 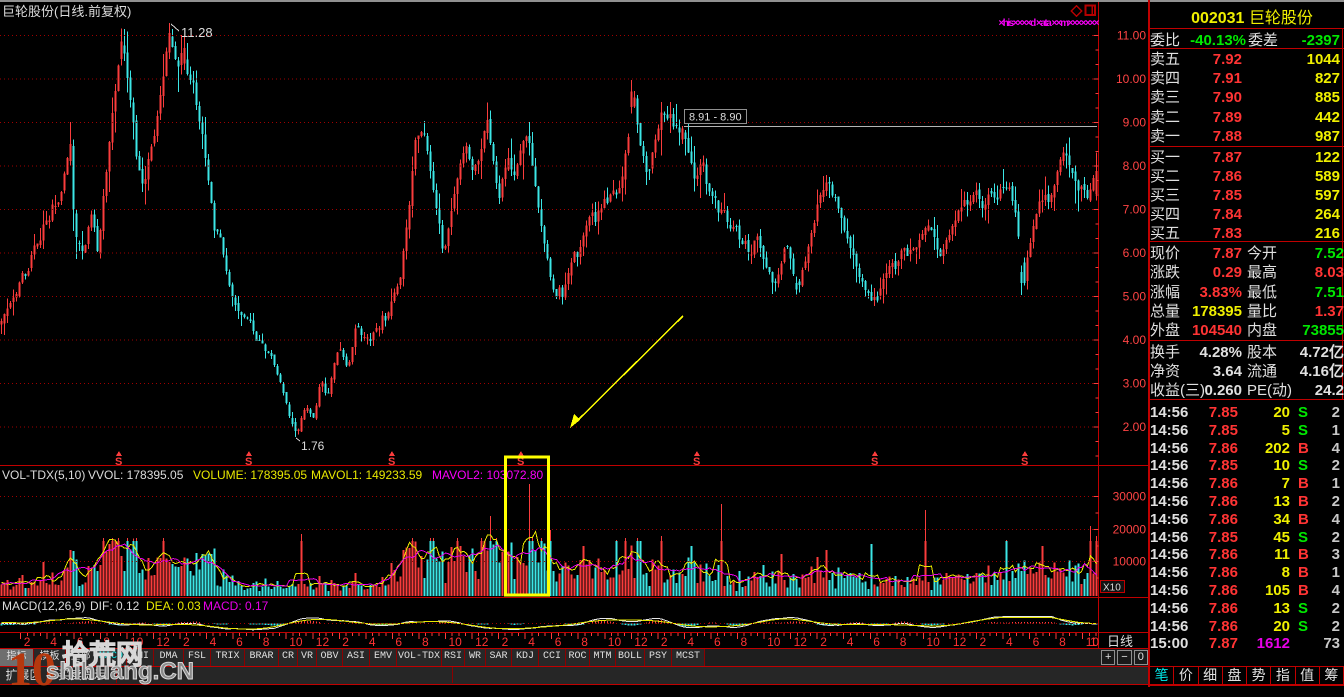 I want to click on svg-text: 1, so click(x=1093, y=642).